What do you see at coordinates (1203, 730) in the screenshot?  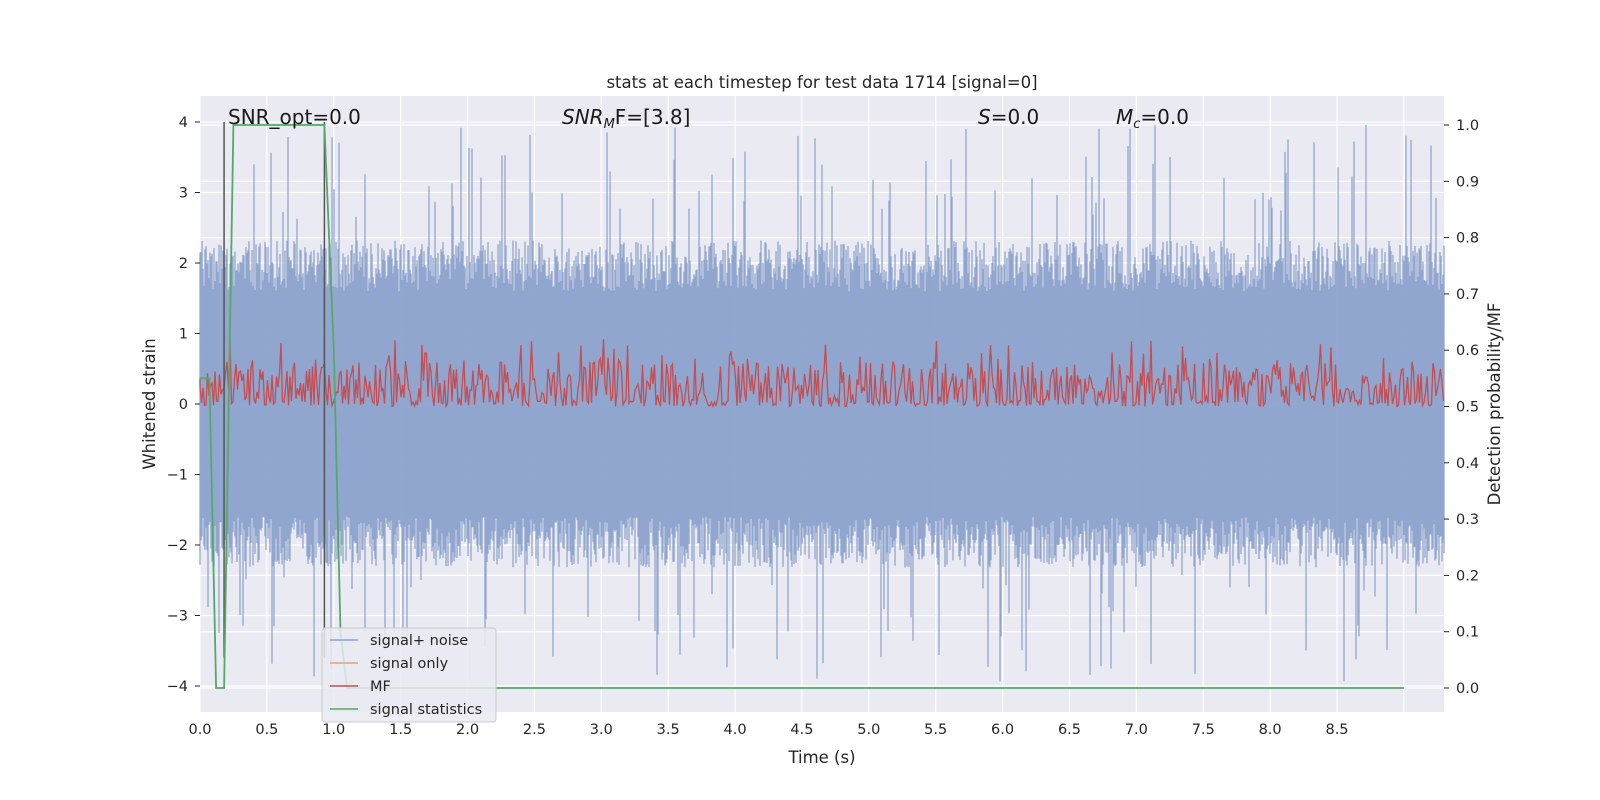 I see `x-tick-label: 7.5` at bounding box center [1203, 730].